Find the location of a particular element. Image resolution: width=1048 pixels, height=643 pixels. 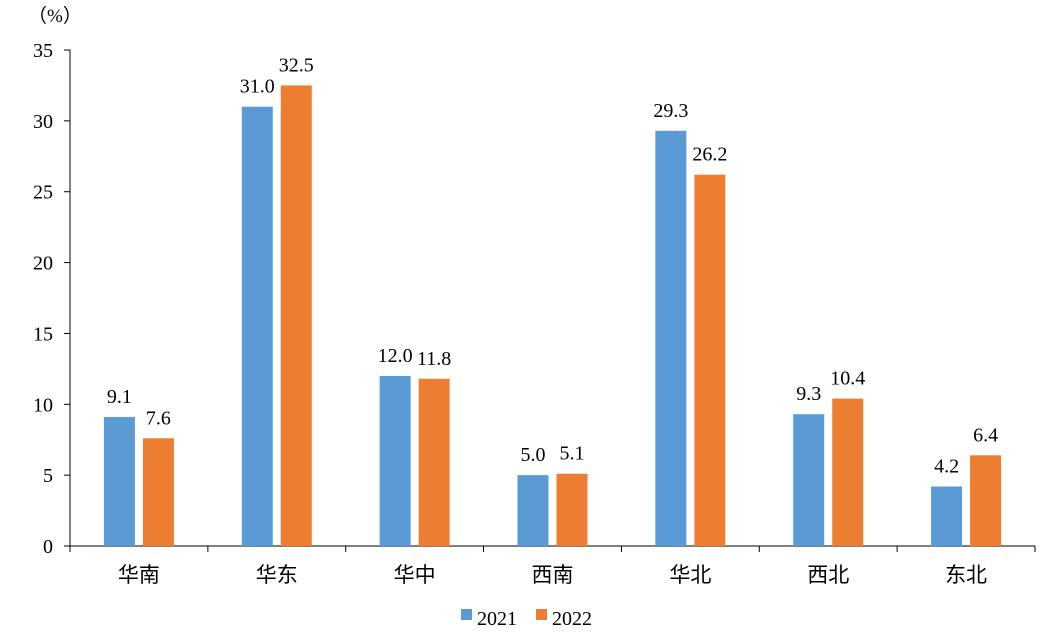

bar-2022-西南 is located at coordinates (572, 509).